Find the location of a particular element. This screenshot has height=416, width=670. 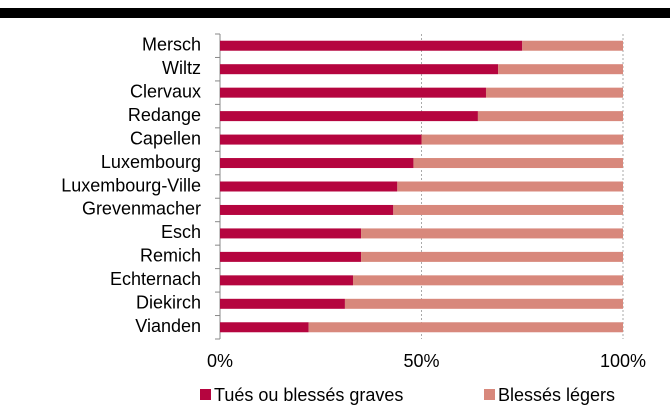

y-tick-label: Diekirch is located at coordinates (168, 303).